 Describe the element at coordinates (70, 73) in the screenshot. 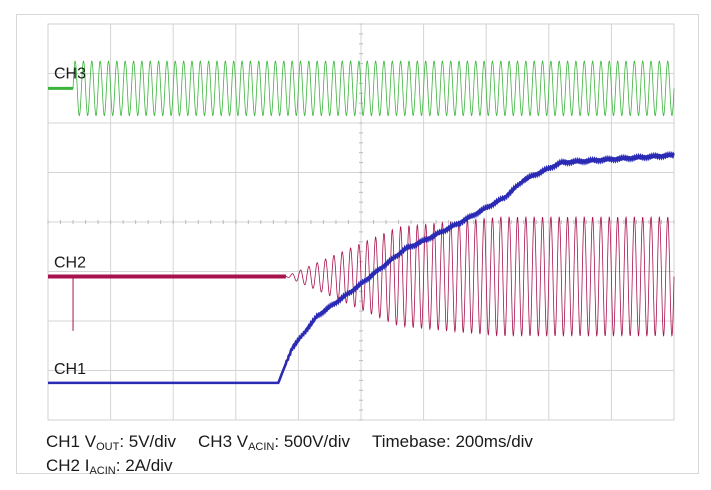

I see `ch3-label: CH3` at that location.